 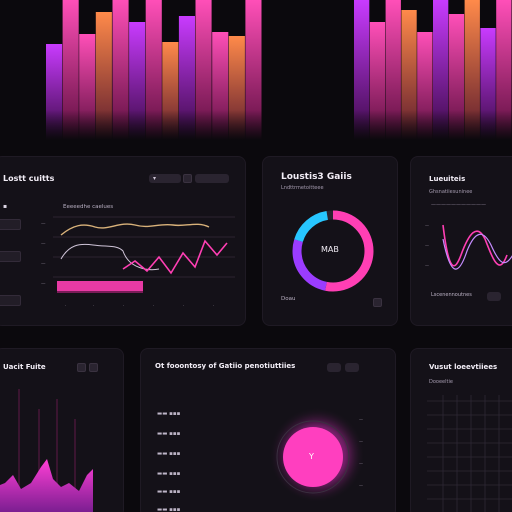 I want to click on trend-line-white, so click(x=110, y=257).